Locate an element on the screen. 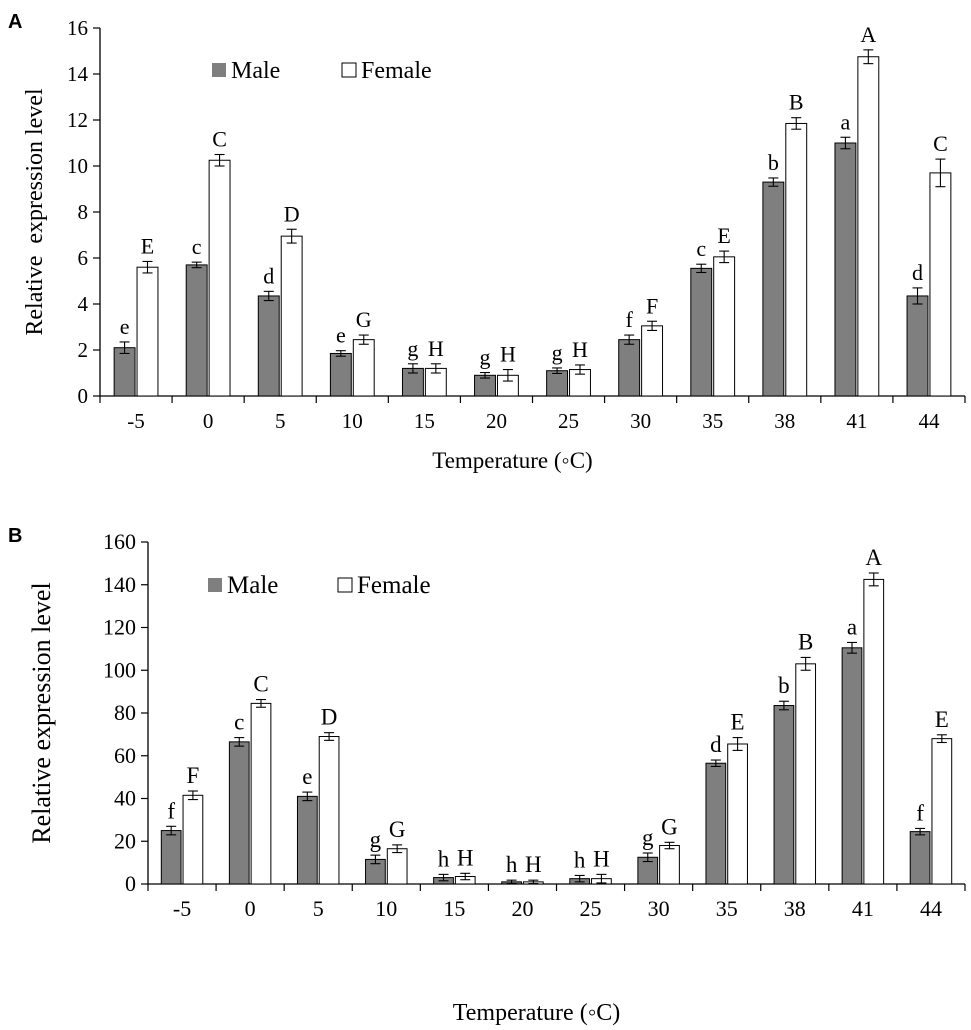  y-tick-label: 100 is located at coordinates (119, 669).